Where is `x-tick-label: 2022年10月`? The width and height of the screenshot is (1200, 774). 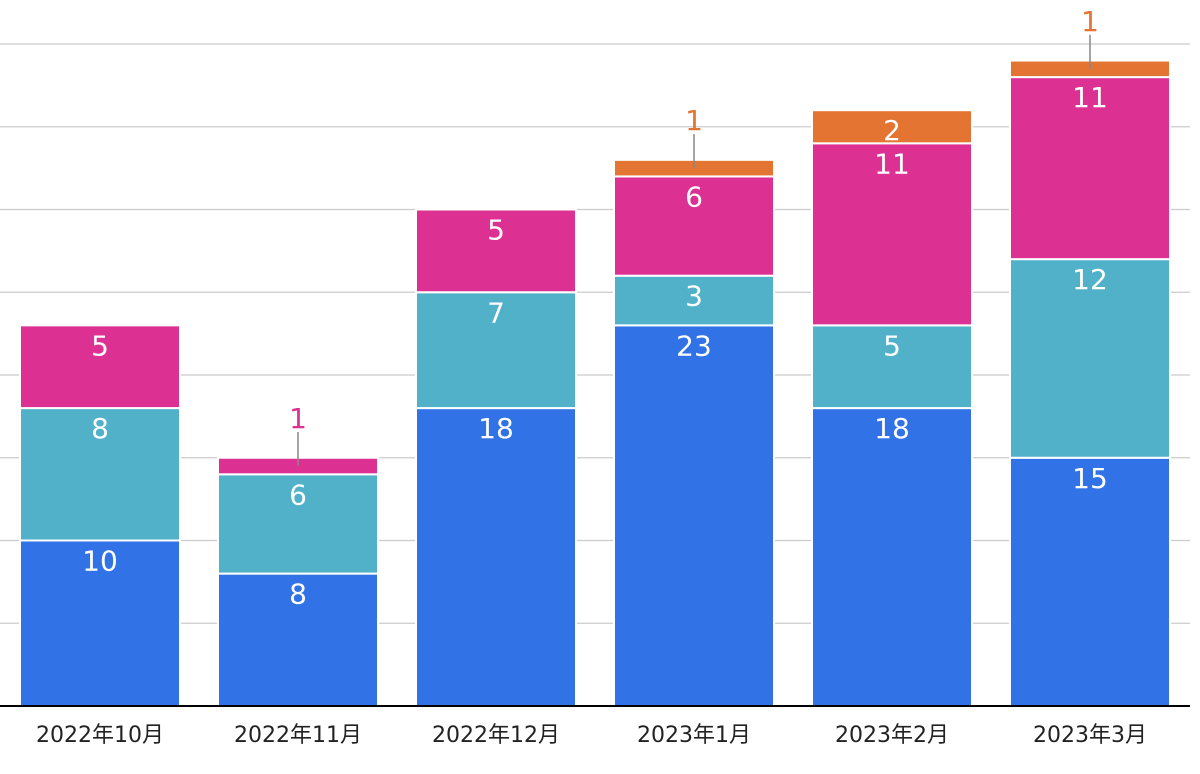
x-tick-label: 2022年10月 is located at coordinates (100, 735).